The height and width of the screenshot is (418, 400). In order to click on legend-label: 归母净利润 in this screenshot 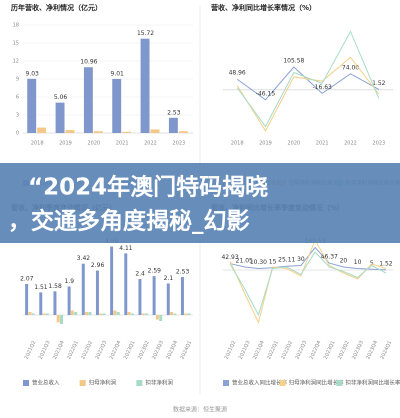, I will do `click(103, 383)`.